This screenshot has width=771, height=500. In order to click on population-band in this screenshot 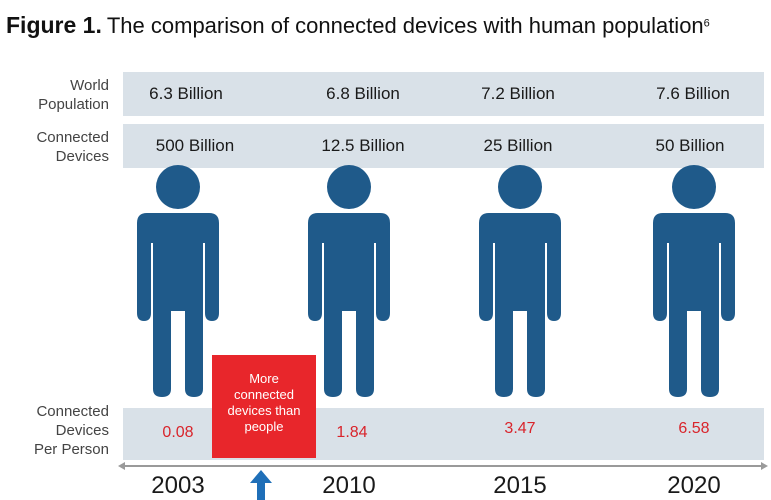, I will do `click(443, 94)`.